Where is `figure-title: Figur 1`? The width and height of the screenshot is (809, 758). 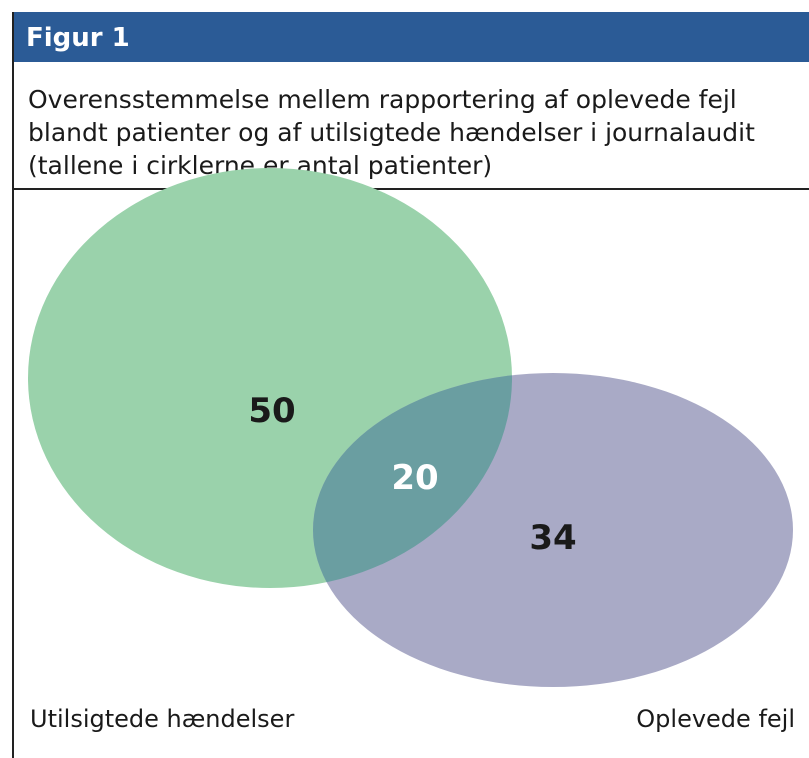
figure-title: Figur 1 is located at coordinates (78, 38).